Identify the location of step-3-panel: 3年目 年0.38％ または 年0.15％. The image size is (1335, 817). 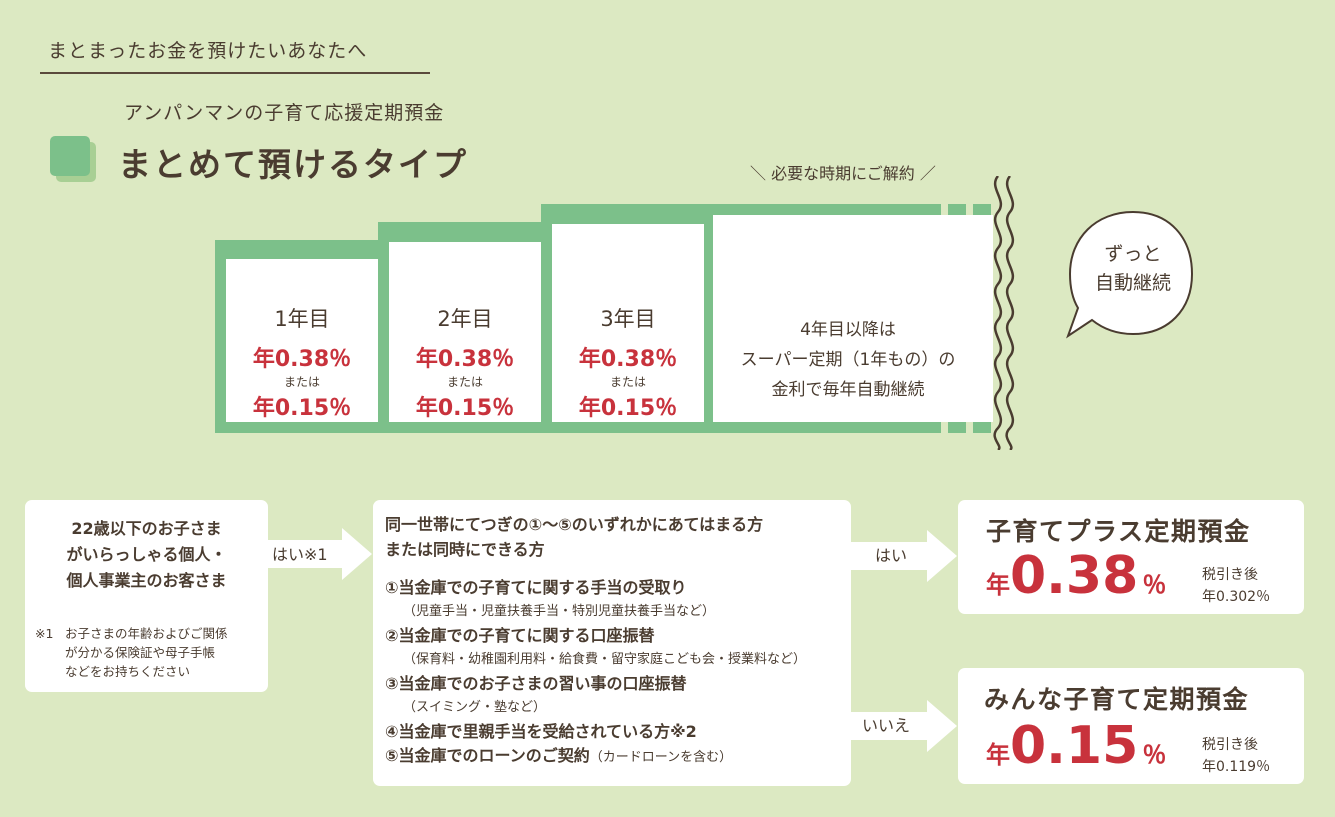
(628, 323).